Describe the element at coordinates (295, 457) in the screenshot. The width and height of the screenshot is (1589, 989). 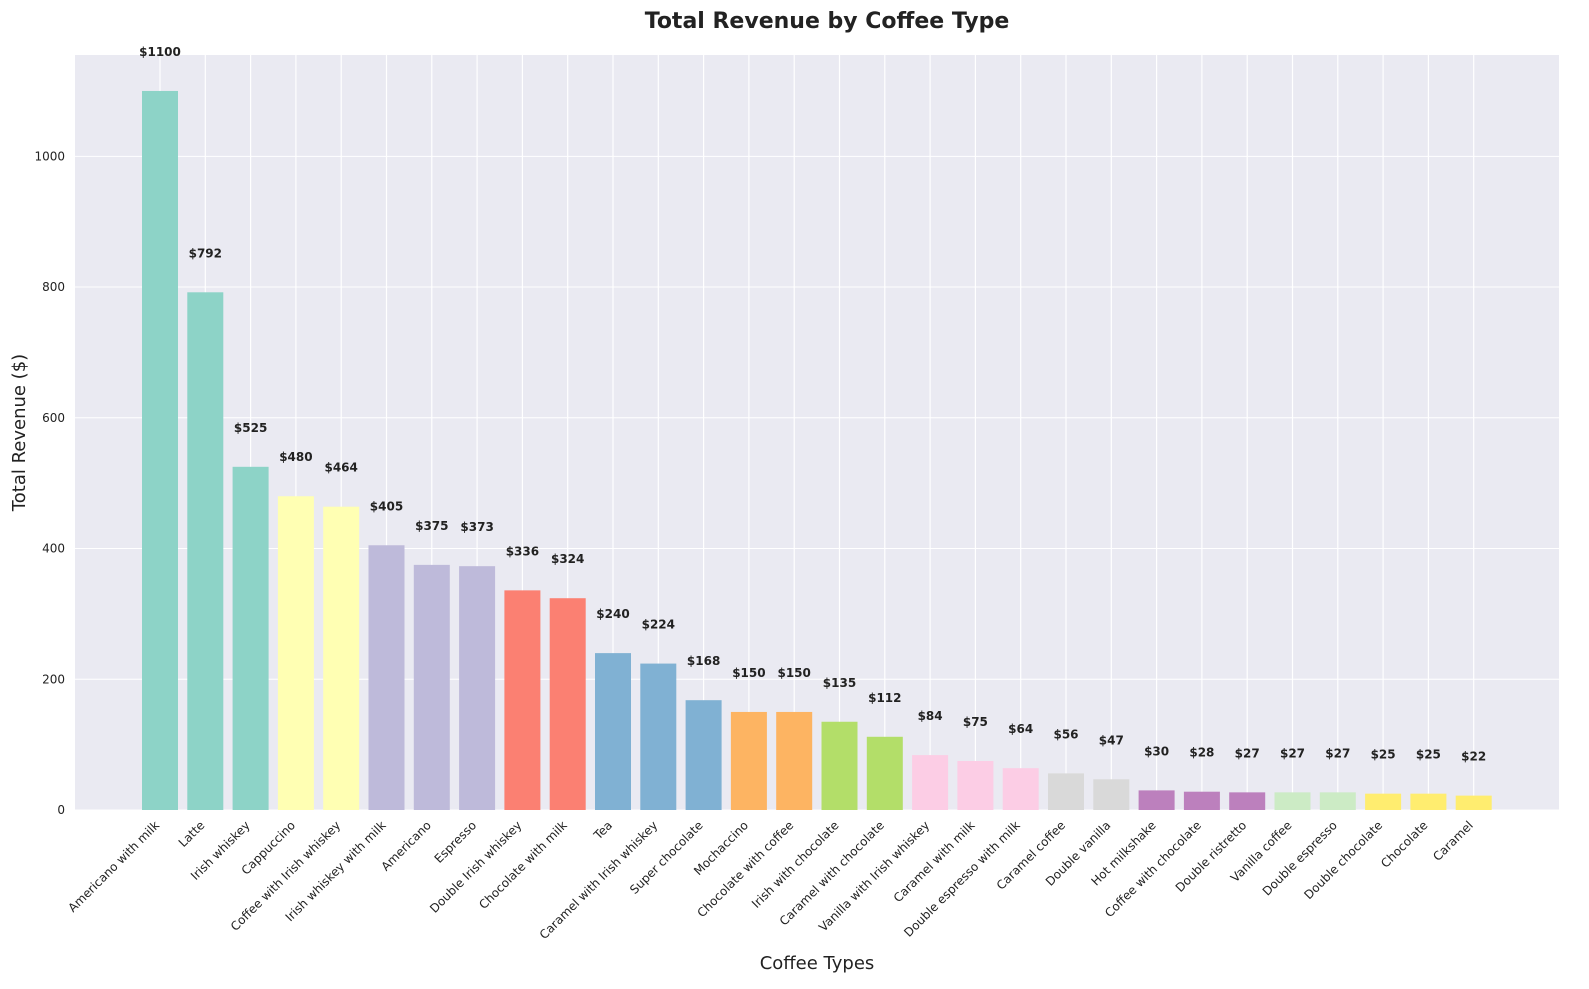
I see `data-label: $480` at that location.